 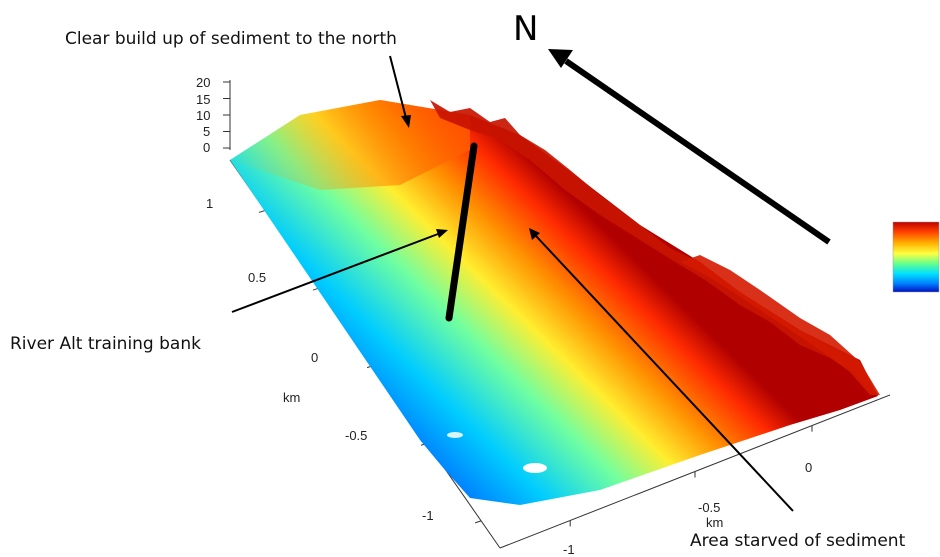 What do you see at coordinates (808, 467) in the screenshot?
I see `x-tick-label: 0` at bounding box center [808, 467].